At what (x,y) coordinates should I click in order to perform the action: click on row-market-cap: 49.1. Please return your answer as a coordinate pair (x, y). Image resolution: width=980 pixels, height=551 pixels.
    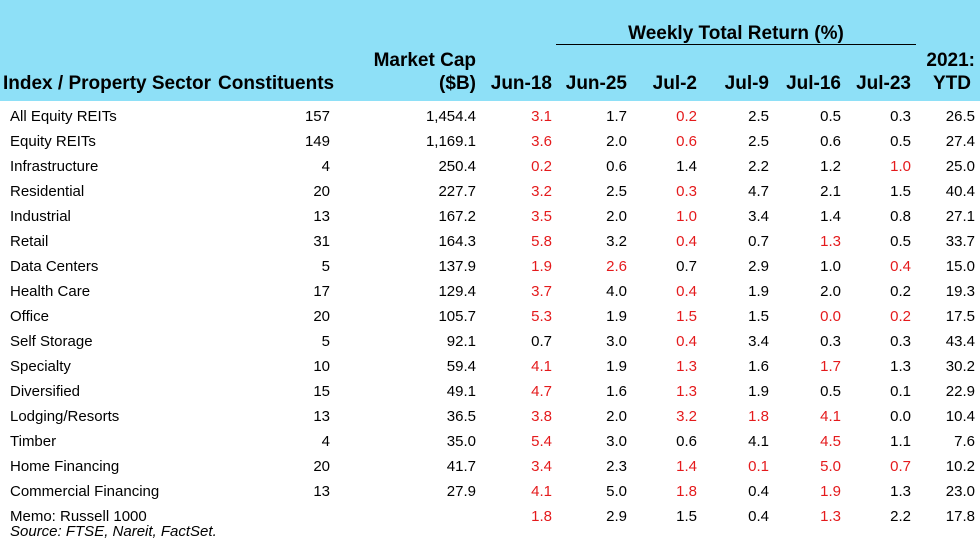
    Looking at the image, I should click on (461, 391).